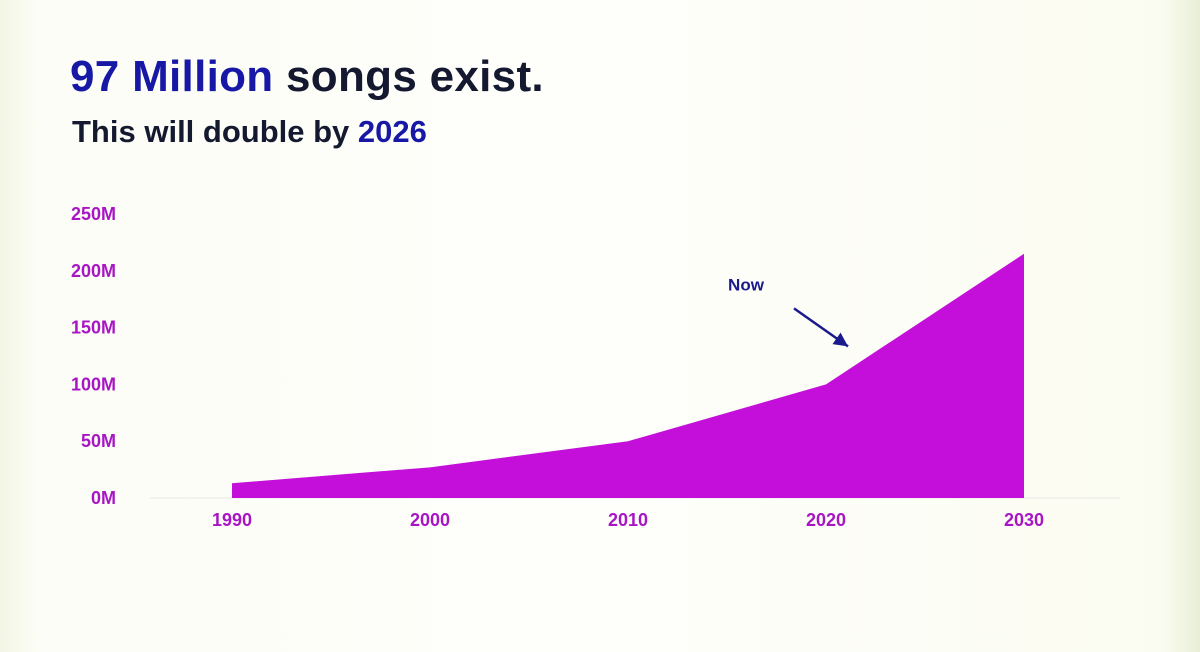 Image resolution: width=1200 pixels, height=652 pixels. Describe the element at coordinates (840, 339) in the screenshot. I see `annotation-arrow-head` at that location.